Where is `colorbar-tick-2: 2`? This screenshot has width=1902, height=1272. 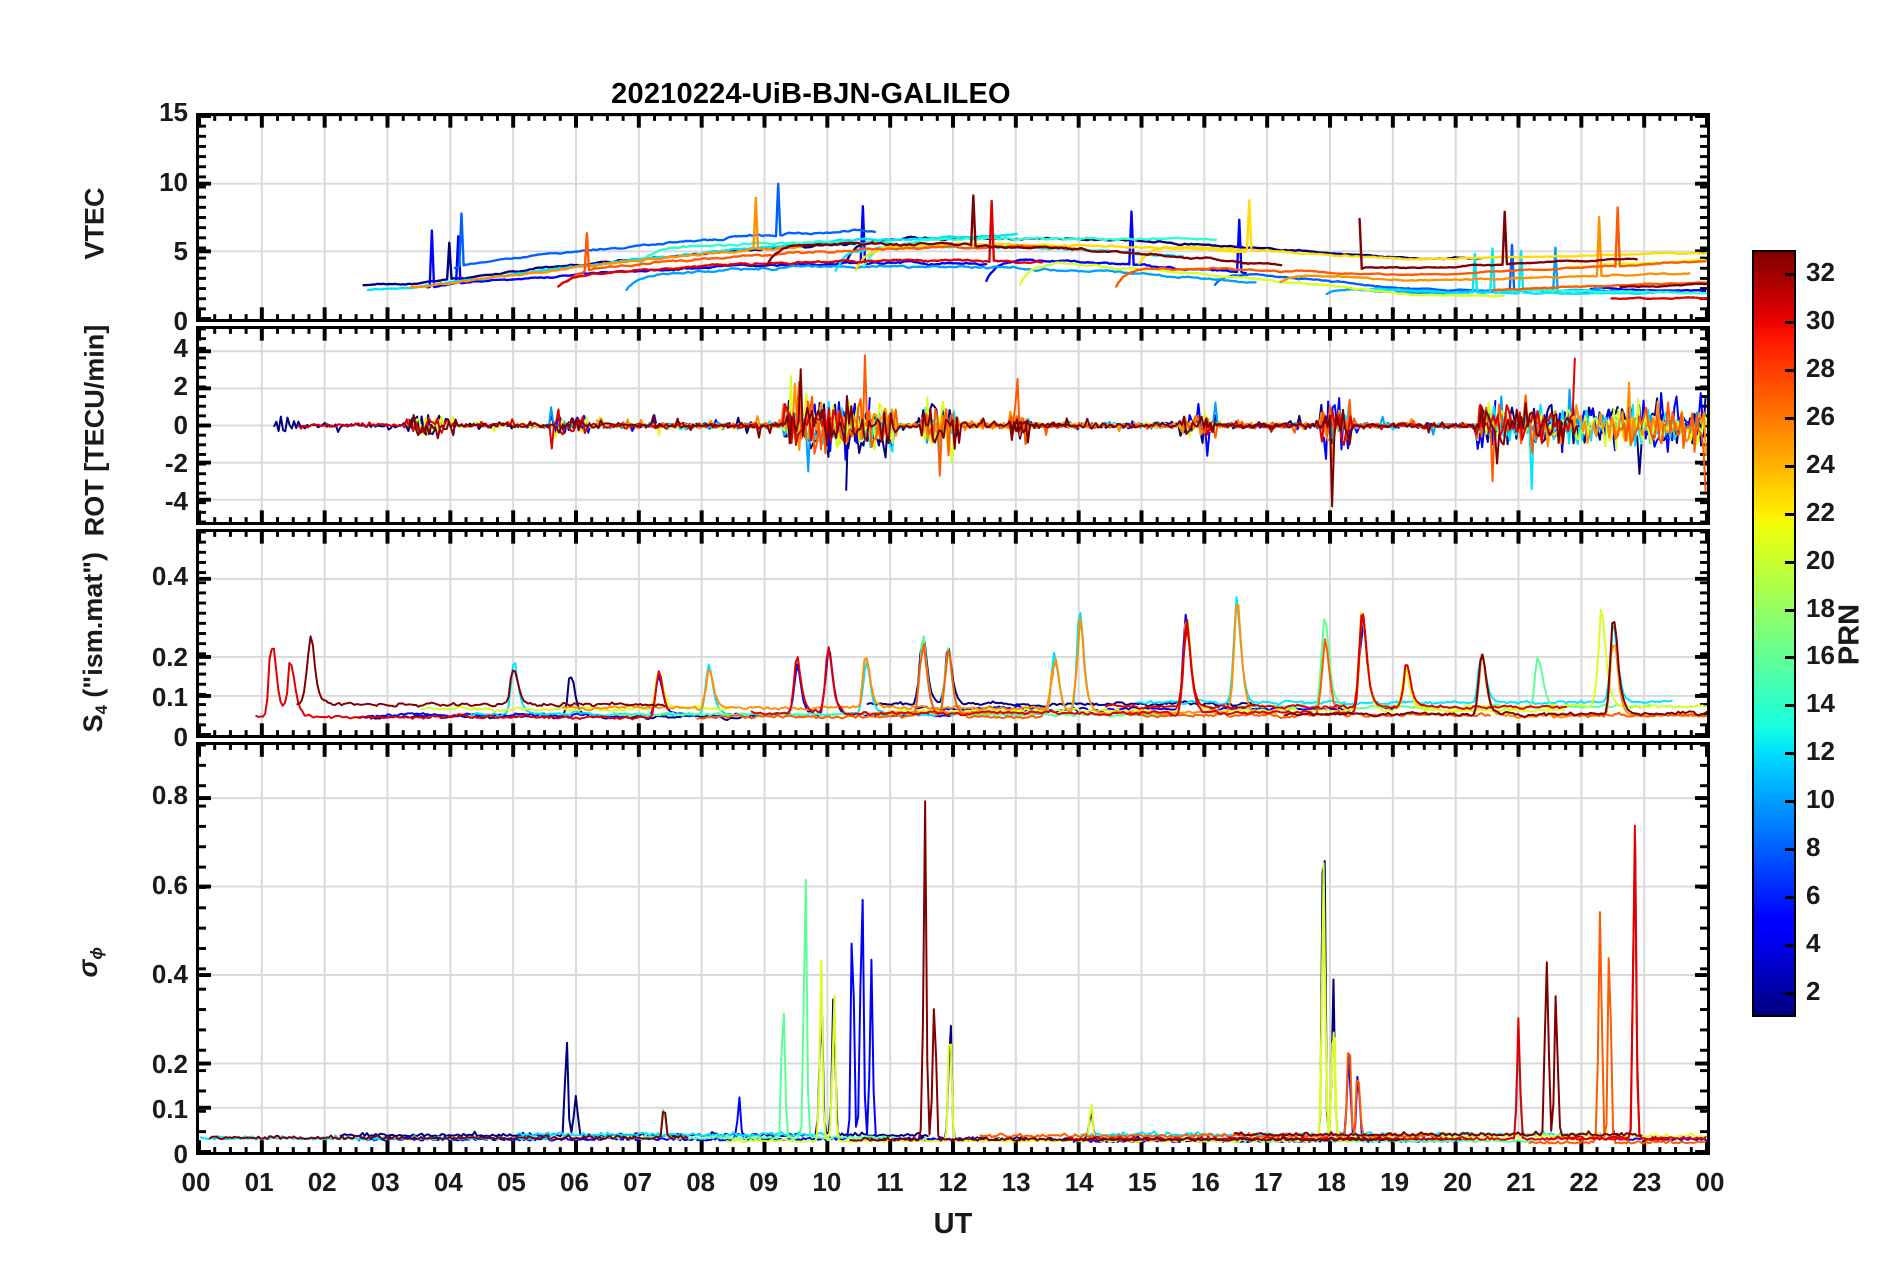
colorbar-tick-2: 2 is located at coordinates (1813, 991).